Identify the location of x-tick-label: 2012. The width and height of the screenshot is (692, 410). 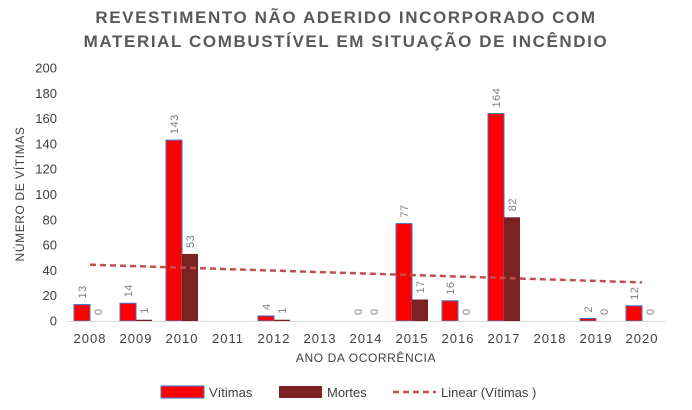
(274, 338).